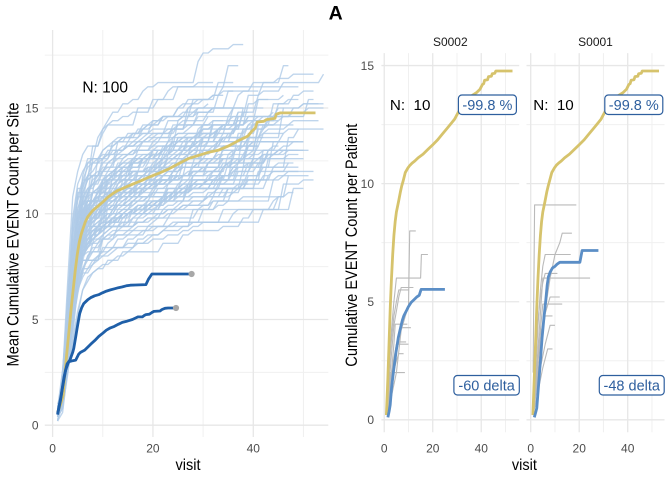 This screenshot has width=672, height=485. Describe the element at coordinates (105, 88) in the screenshot. I see `svg-text: N: 100` at that location.